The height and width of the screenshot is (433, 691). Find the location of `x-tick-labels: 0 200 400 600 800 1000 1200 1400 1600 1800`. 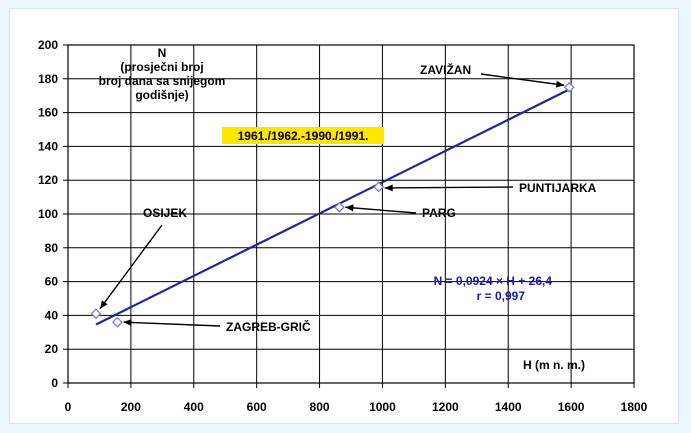

x-tick-labels: 0 200 400 600 800 1000 1200 1400 1600 1800 is located at coordinates (356, 407).